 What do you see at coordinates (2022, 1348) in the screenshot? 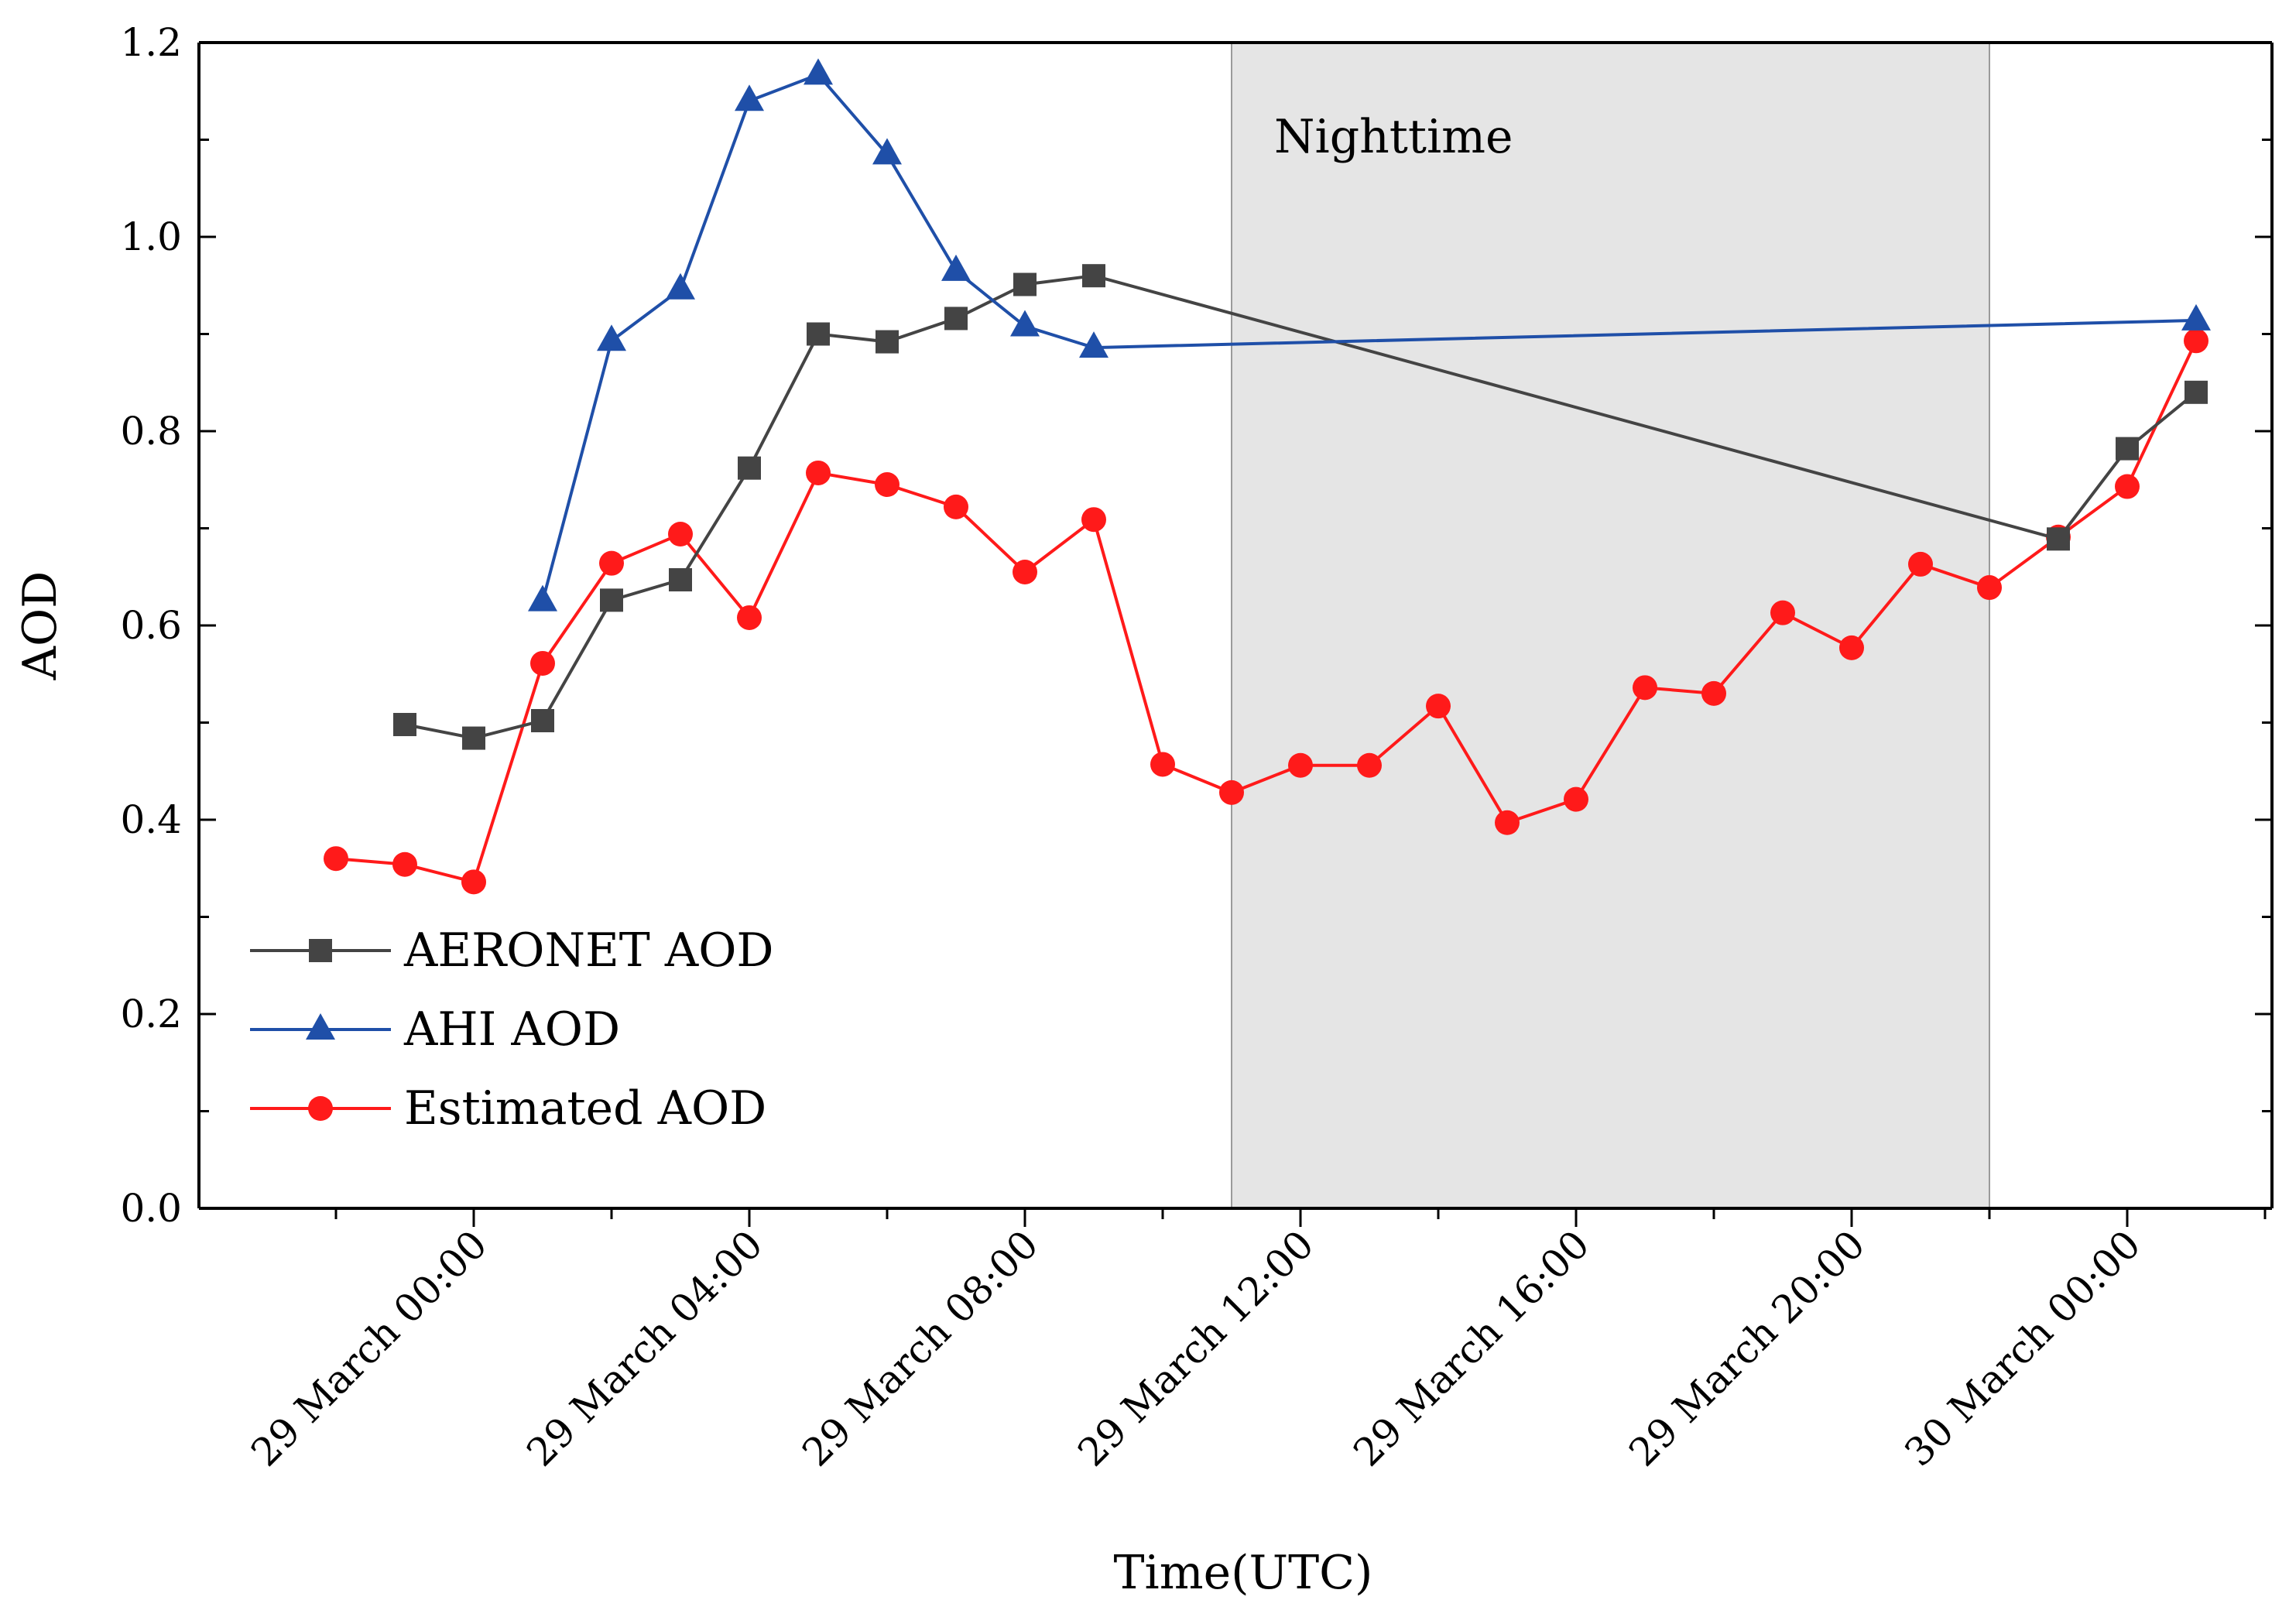
I see `x-tick-label: 30 March 00:00` at bounding box center [2022, 1348].